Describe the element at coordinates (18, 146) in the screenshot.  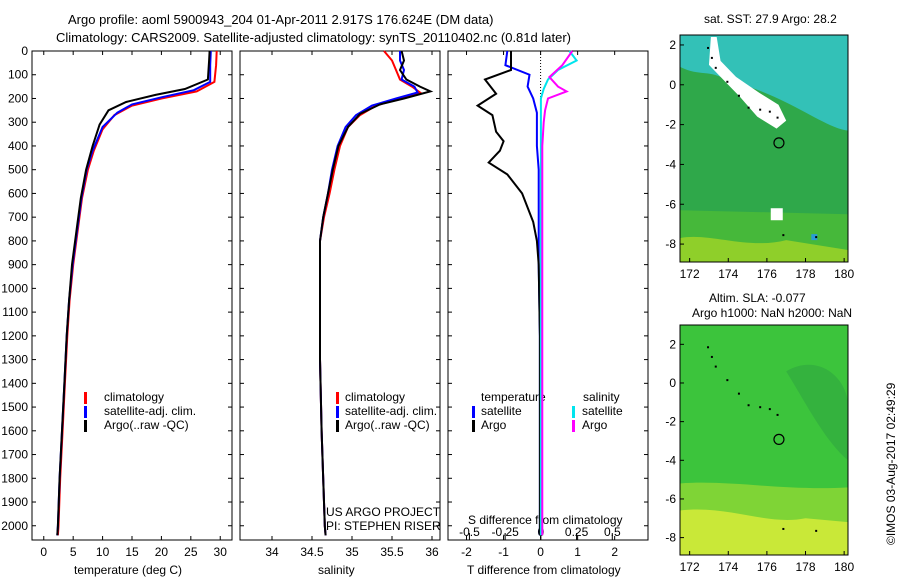
I see `y-tick-label: 400` at that location.